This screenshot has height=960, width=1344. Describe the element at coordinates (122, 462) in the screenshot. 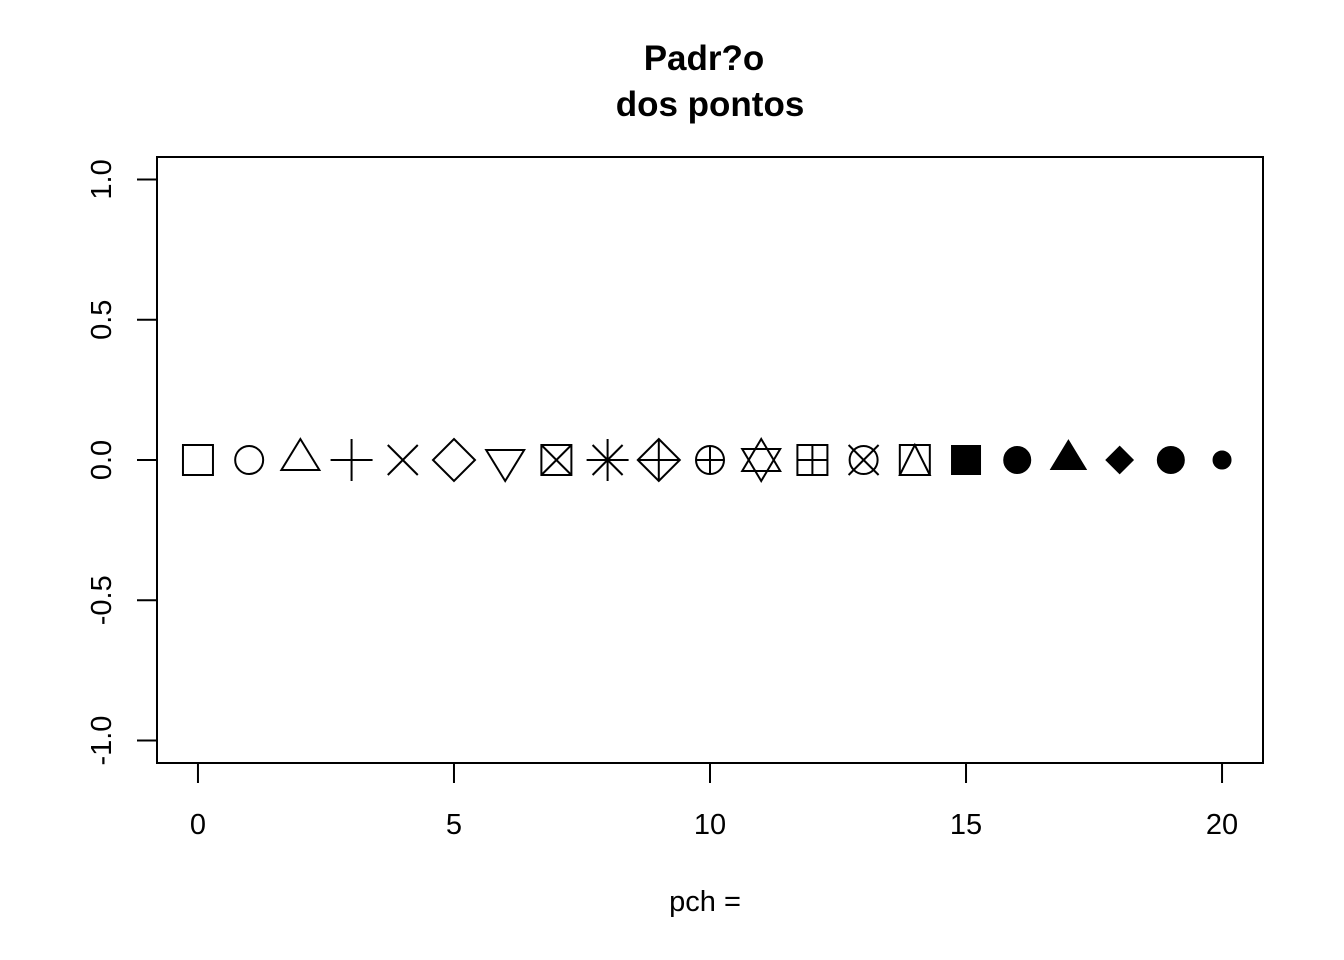

I see `y-axis: -1.0 -0.5 0.0 0.5 1.0` at that location.